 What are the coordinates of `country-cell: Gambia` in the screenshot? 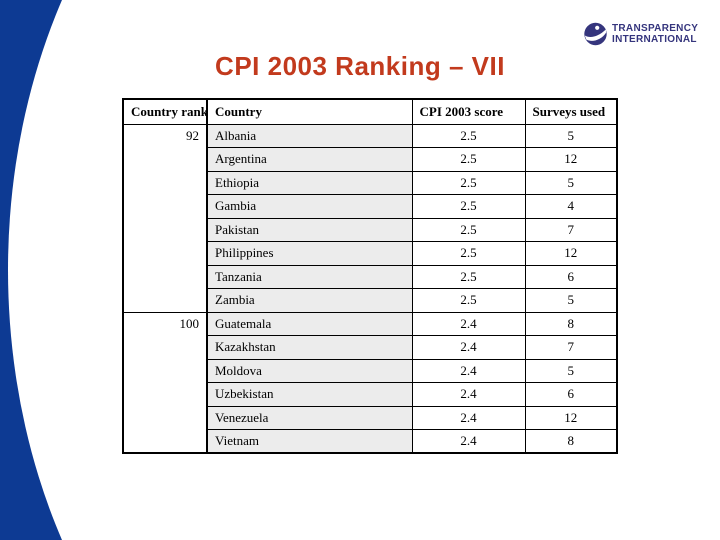 It's located at (309, 206).